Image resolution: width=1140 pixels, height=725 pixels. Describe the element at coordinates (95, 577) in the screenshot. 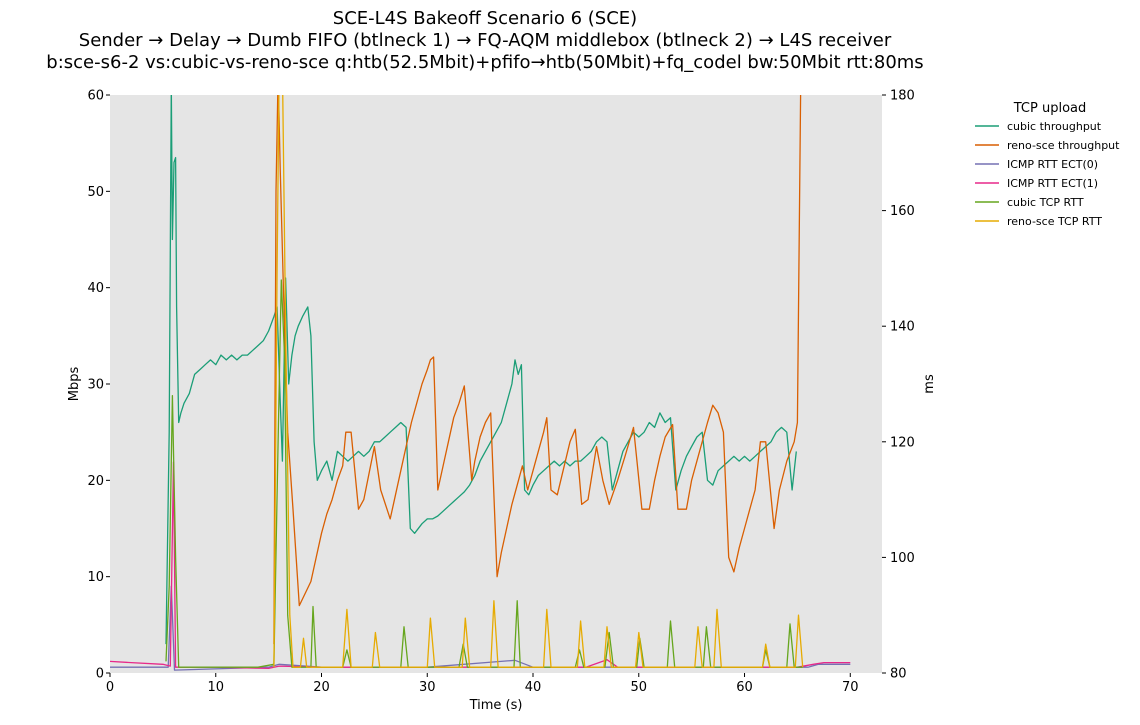

I see `y-left-tick-label: 10` at that location.